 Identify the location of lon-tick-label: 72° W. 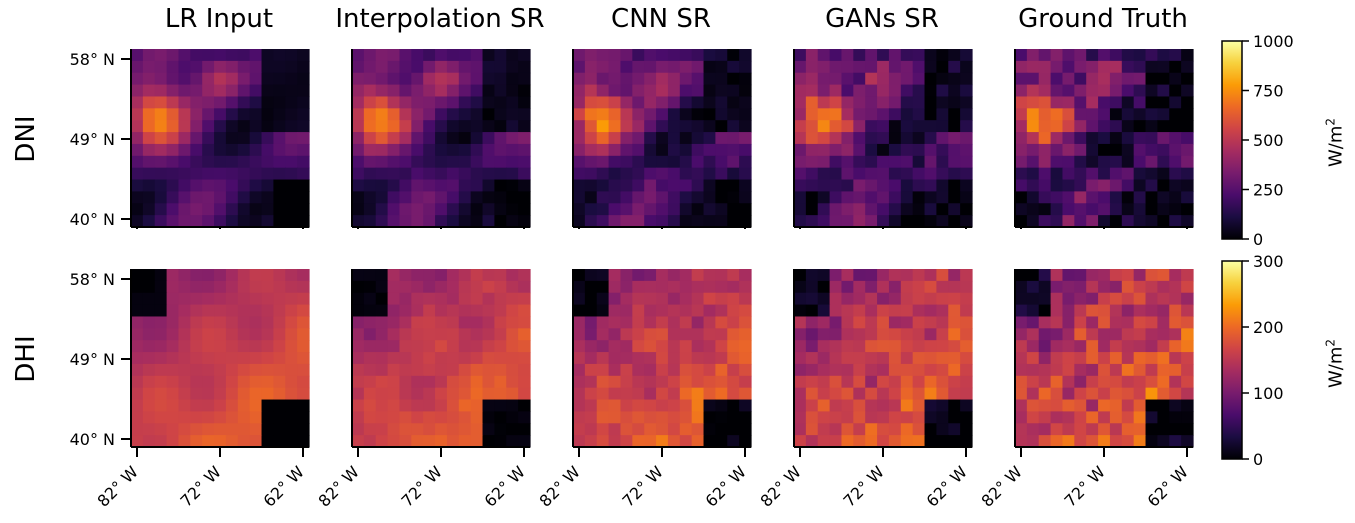
(643, 486).